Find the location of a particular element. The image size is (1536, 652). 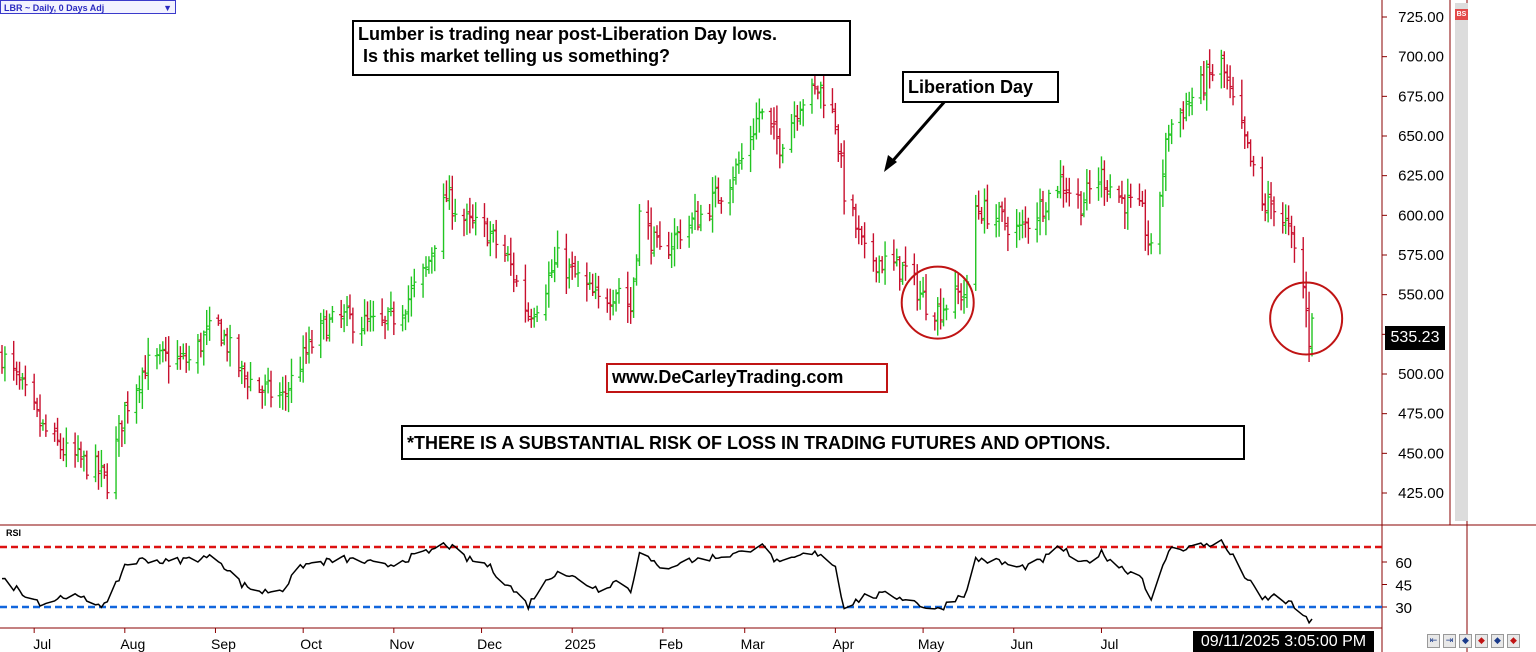

symbol-label: LBR ~ Daily, 0 Days Adj is located at coordinates (54, 8).